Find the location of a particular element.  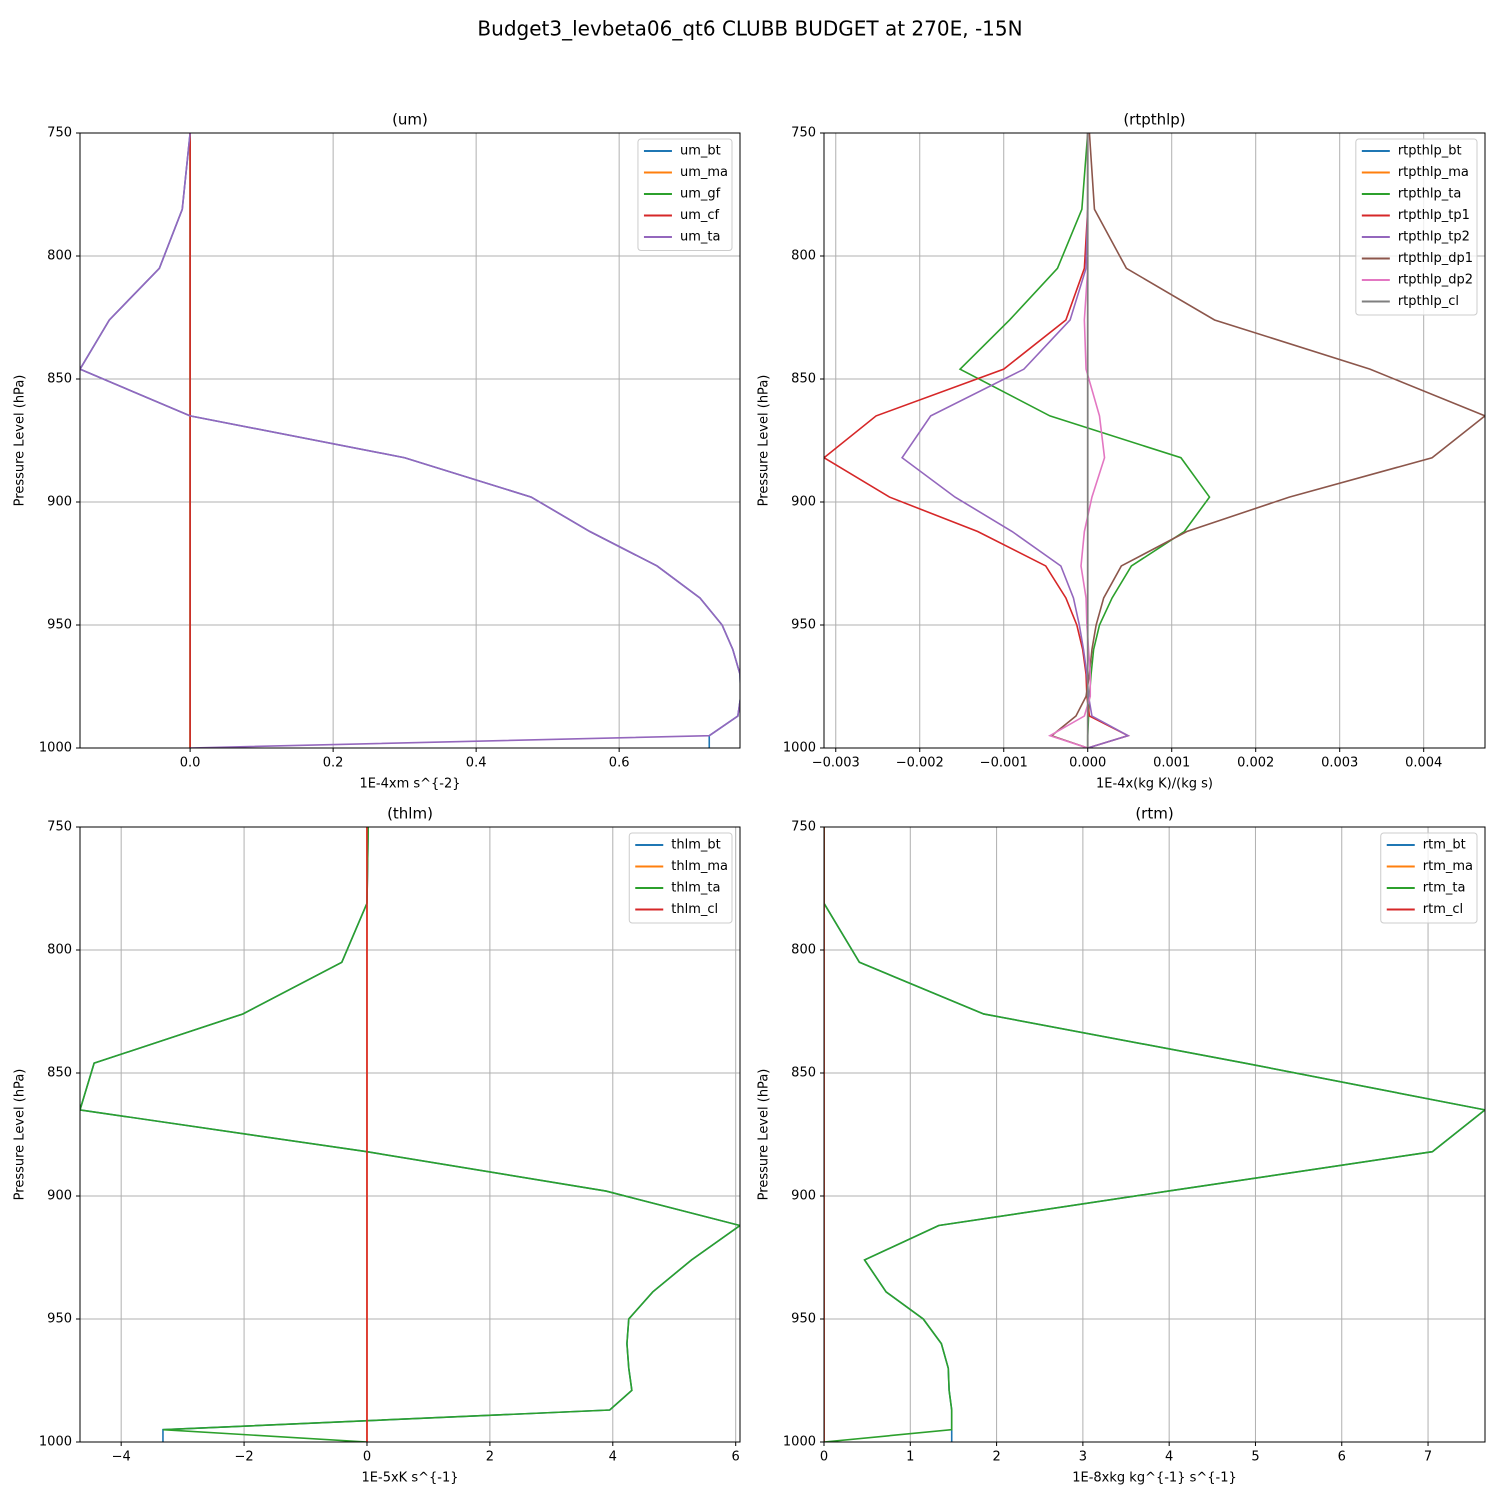

legend-label: thlm_cl is located at coordinates (694, 909).